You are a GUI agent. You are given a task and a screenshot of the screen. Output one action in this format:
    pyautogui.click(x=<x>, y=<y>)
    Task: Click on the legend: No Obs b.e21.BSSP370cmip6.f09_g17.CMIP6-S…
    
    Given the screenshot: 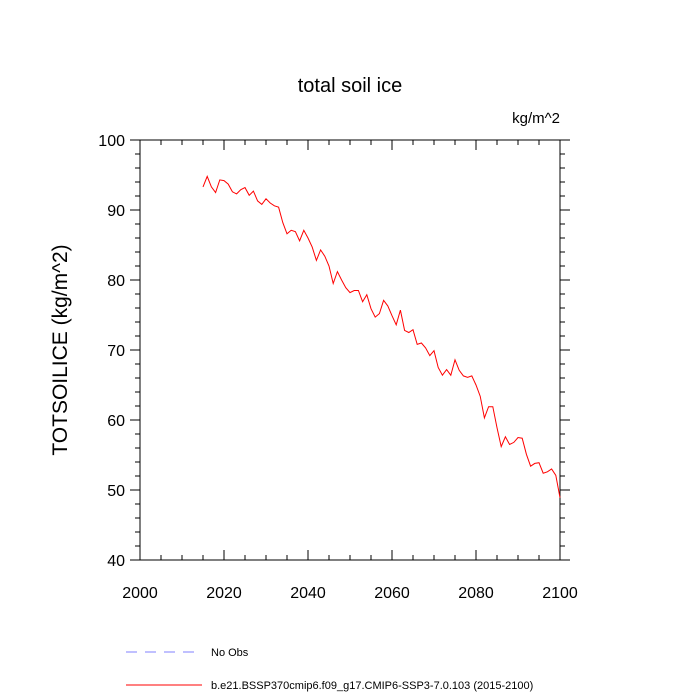 What is the action you would take?
    pyautogui.click(x=329, y=669)
    